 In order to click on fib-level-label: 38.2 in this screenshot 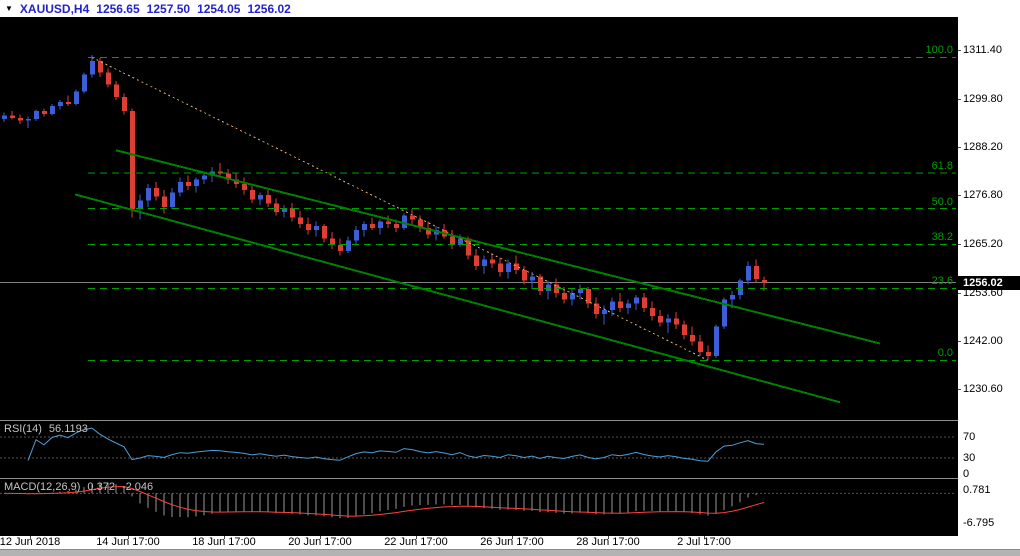, I will do `click(942, 237)`.